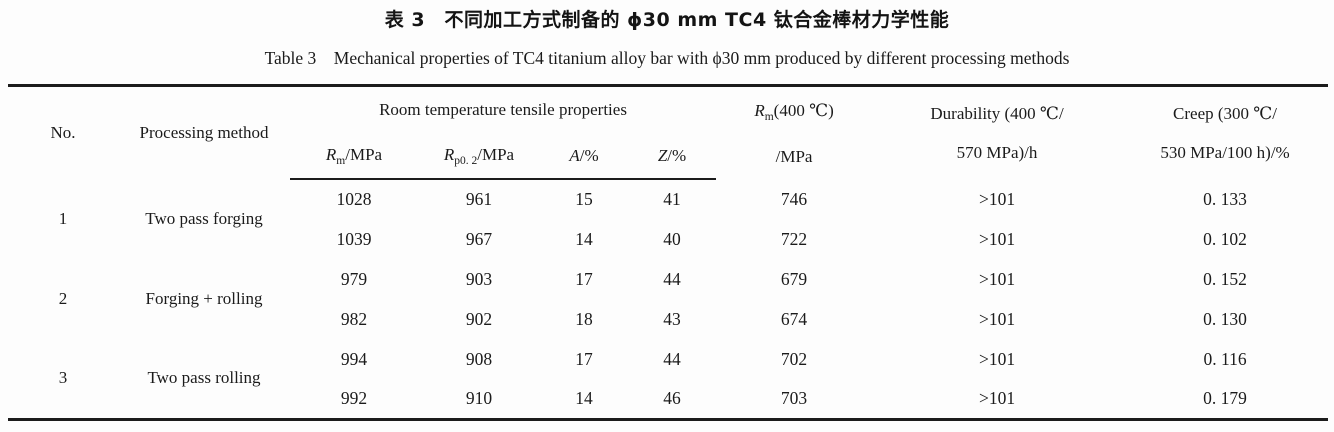 Image resolution: width=1334 pixels, height=432 pixels. Describe the element at coordinates (794, 238) in the screenshot. I see `cell-rm400: 722` at that location.